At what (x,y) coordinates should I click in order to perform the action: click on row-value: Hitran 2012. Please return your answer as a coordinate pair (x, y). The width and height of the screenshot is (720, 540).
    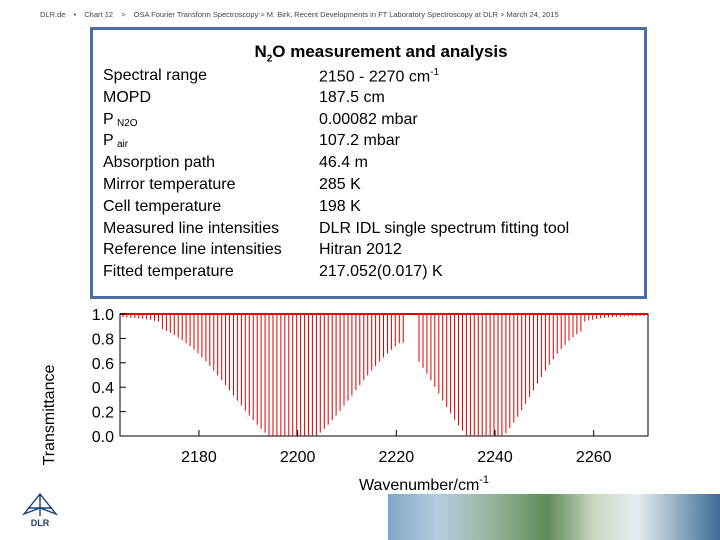
    Looking at the image, I should click on (360, 250).